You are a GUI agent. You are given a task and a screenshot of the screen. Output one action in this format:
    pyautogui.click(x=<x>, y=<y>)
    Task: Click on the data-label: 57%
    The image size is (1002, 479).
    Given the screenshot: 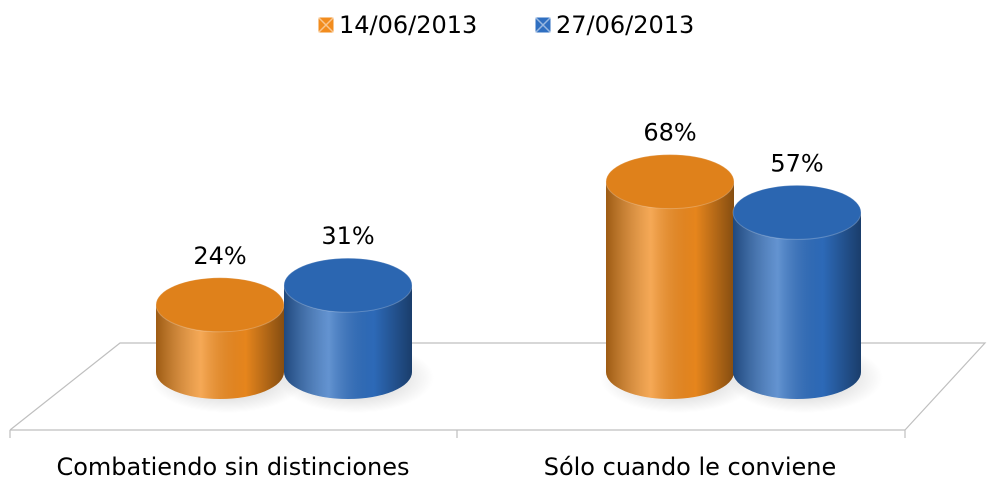 What is the action you would take?
    pyautogui.click(x=796, y=163)
    